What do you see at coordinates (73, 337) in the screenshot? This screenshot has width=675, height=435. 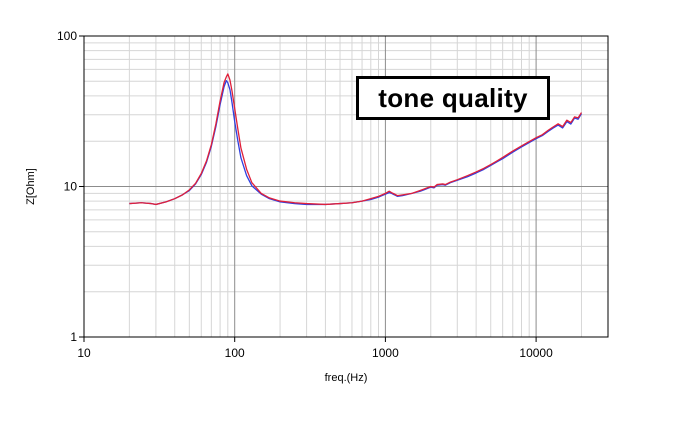 I see `y-tick-label: 1` at bounding box center [73, 337].